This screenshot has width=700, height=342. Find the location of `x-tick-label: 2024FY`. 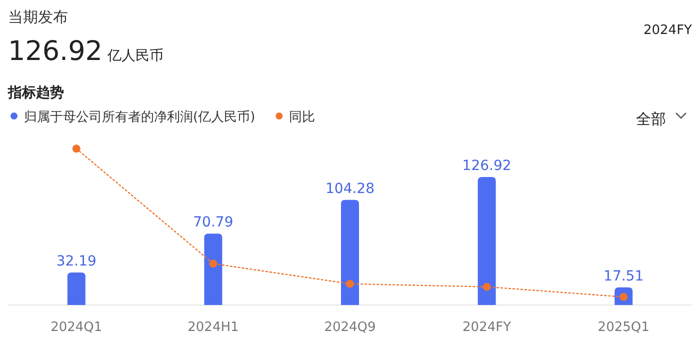

x-tick-label: 2024FY is located at coordinates (487, 327).